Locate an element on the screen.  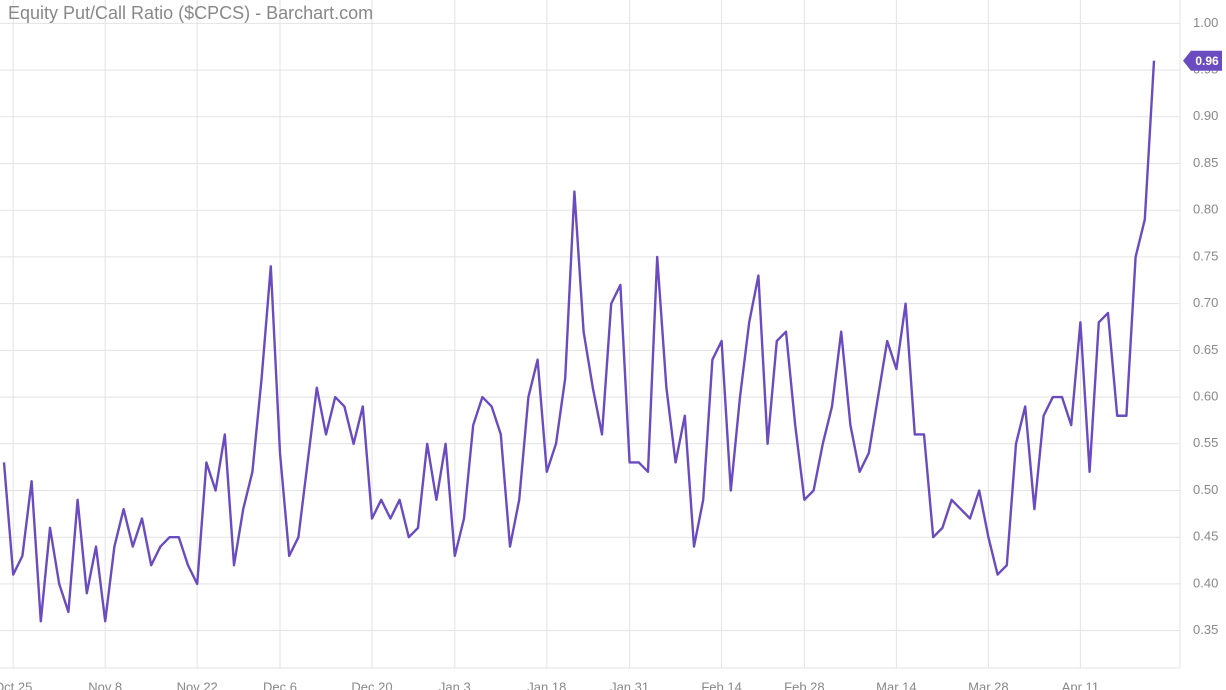
y-tick-label: 1.00 is located at coordinates (1205, 22).